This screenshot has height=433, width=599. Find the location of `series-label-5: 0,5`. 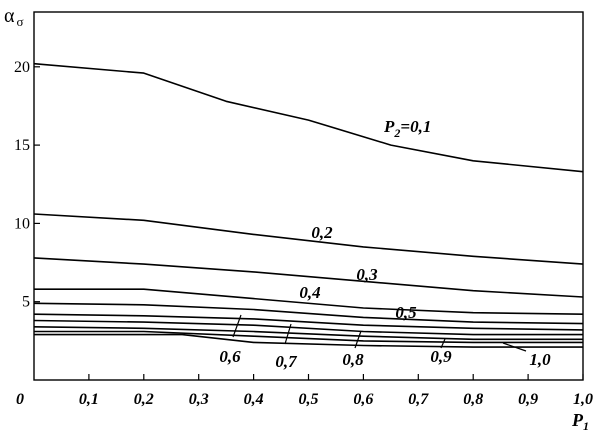

series-label-5: 0,5 is located at coordinates (406, 312).